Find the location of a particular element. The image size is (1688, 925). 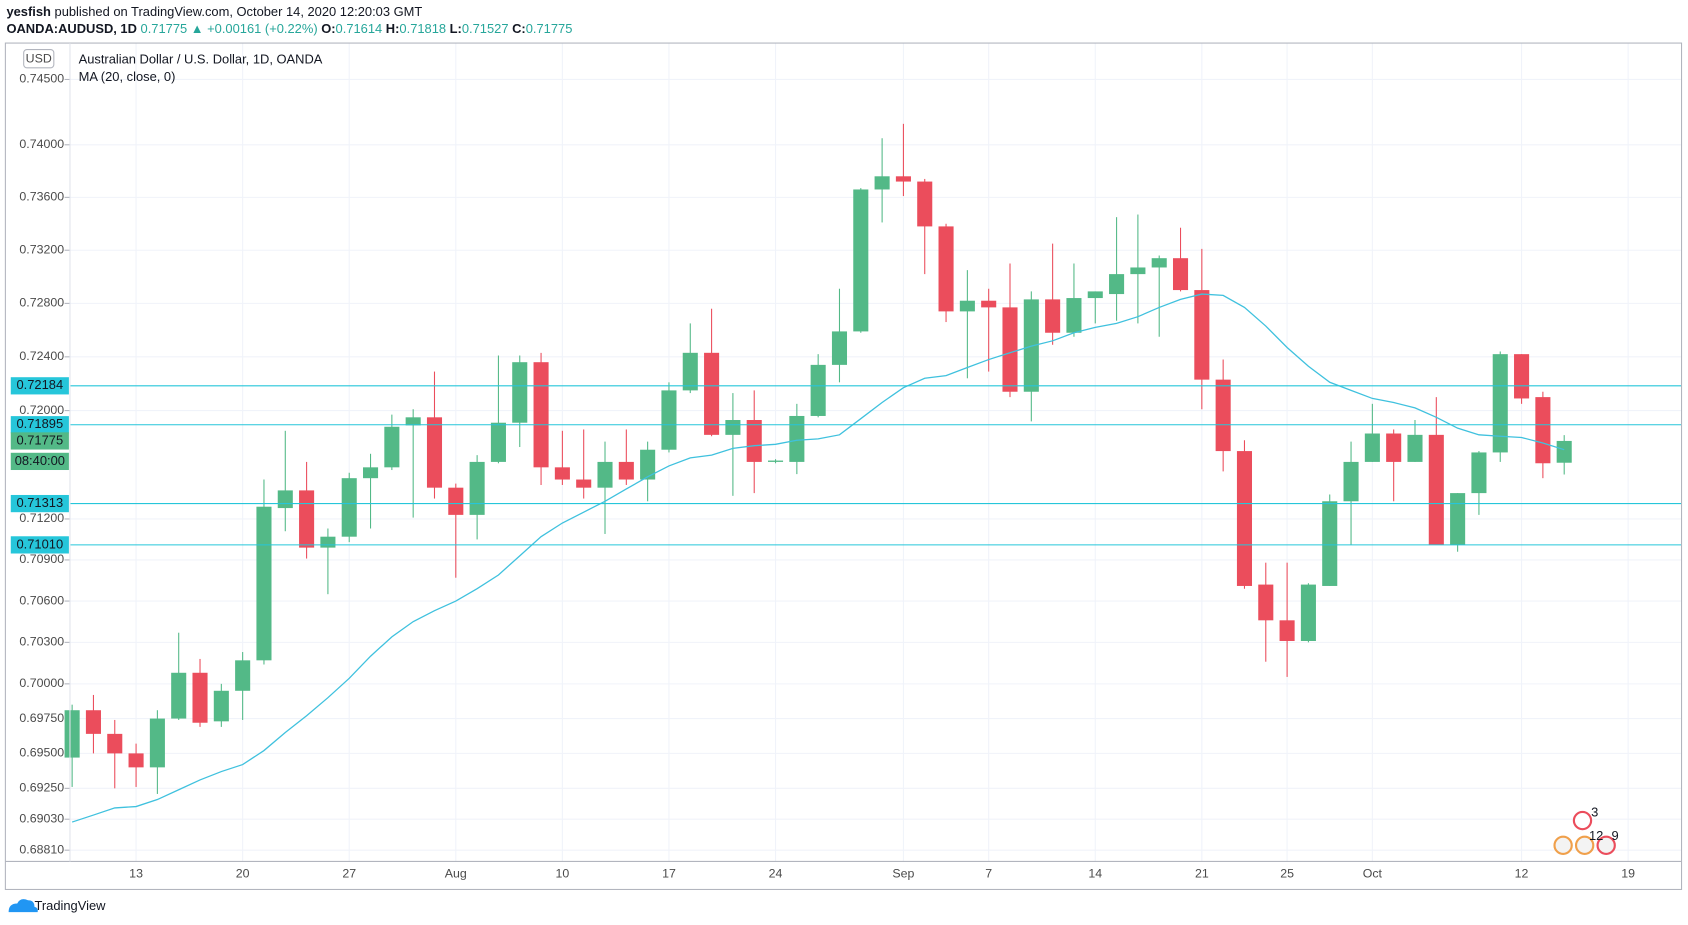

countdown: 08:40:00 is located at coordinates (40, 460).